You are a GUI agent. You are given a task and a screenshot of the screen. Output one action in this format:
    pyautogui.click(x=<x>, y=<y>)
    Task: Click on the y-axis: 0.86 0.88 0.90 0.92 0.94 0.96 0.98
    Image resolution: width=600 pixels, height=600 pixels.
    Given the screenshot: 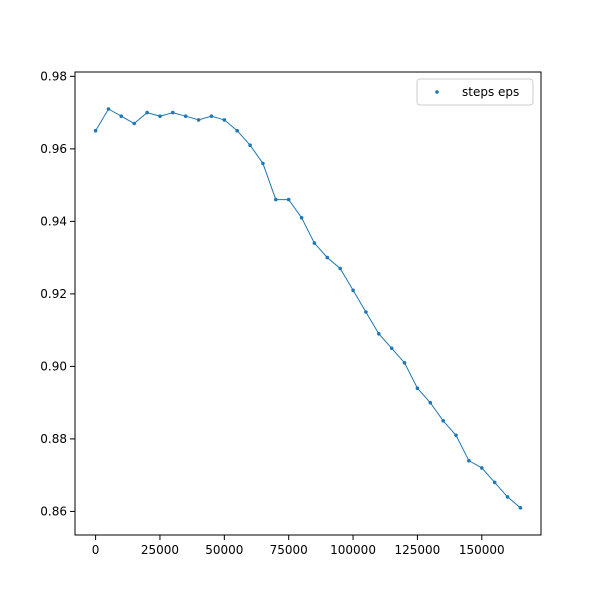 What is the action you would take?
    pyautogui.click(x=57, y=293)
    